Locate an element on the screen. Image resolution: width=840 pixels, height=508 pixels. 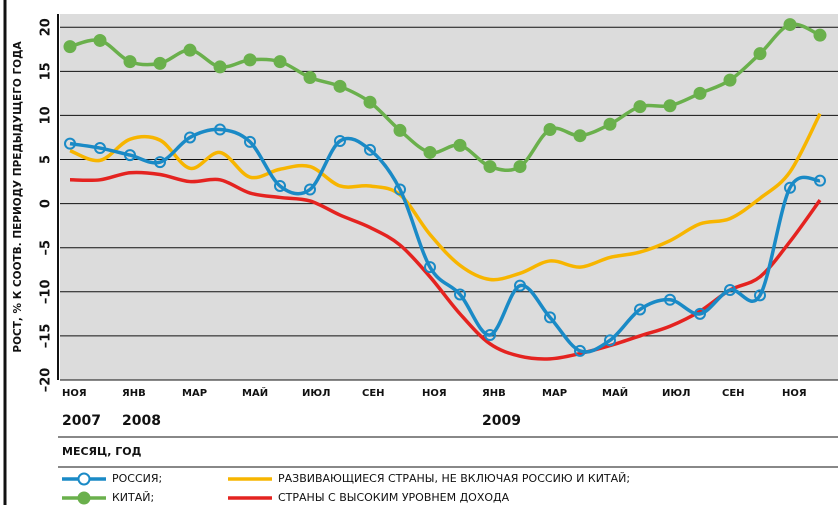
y-tick-label: 15 is located at coordinates (46, 71).